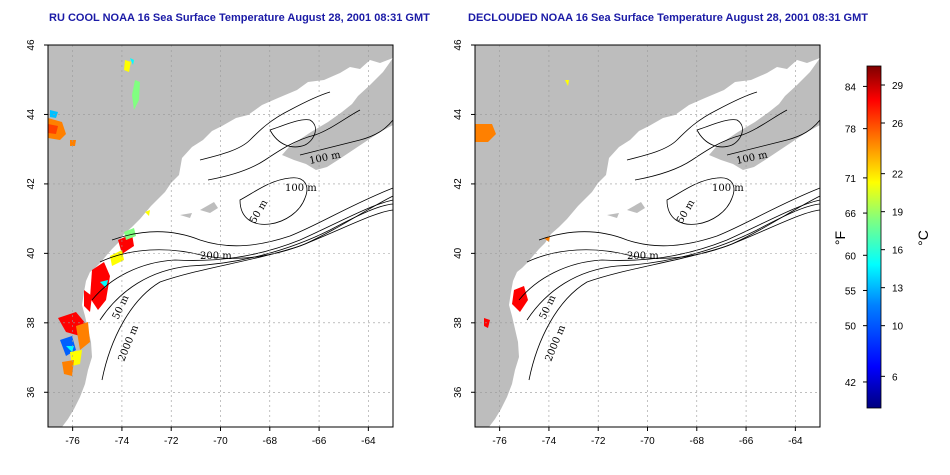 The image size is (950, 475). I want to click on celsius-tick-label: 26, so click(898, 124).